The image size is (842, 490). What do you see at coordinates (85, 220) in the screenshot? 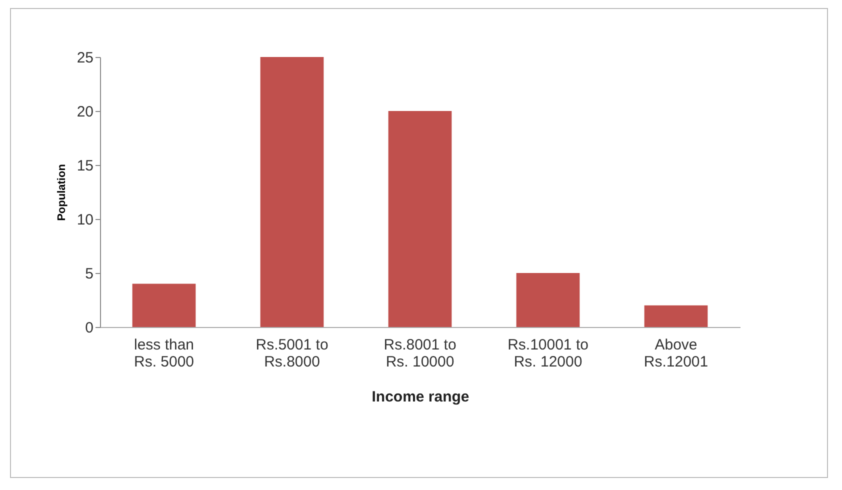
I see `y-tick-label: 10` at bounding box center [85, 220].